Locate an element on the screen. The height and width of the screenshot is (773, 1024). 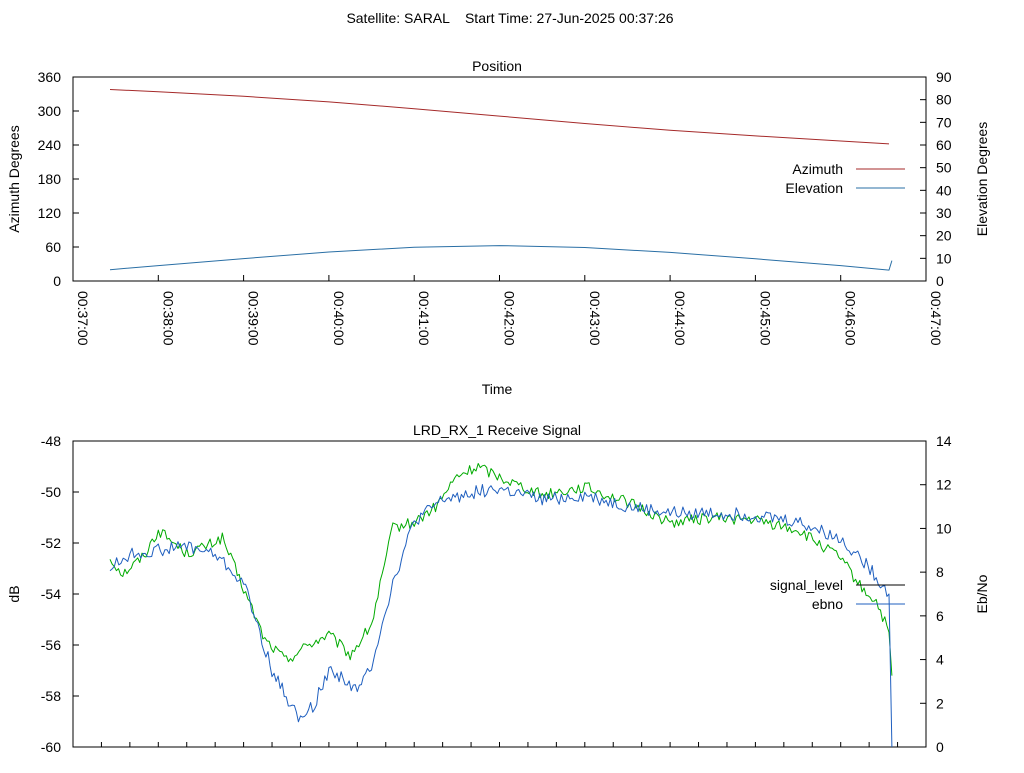
signal-y-tick-label: -54 is located at coordinates (51, 594).